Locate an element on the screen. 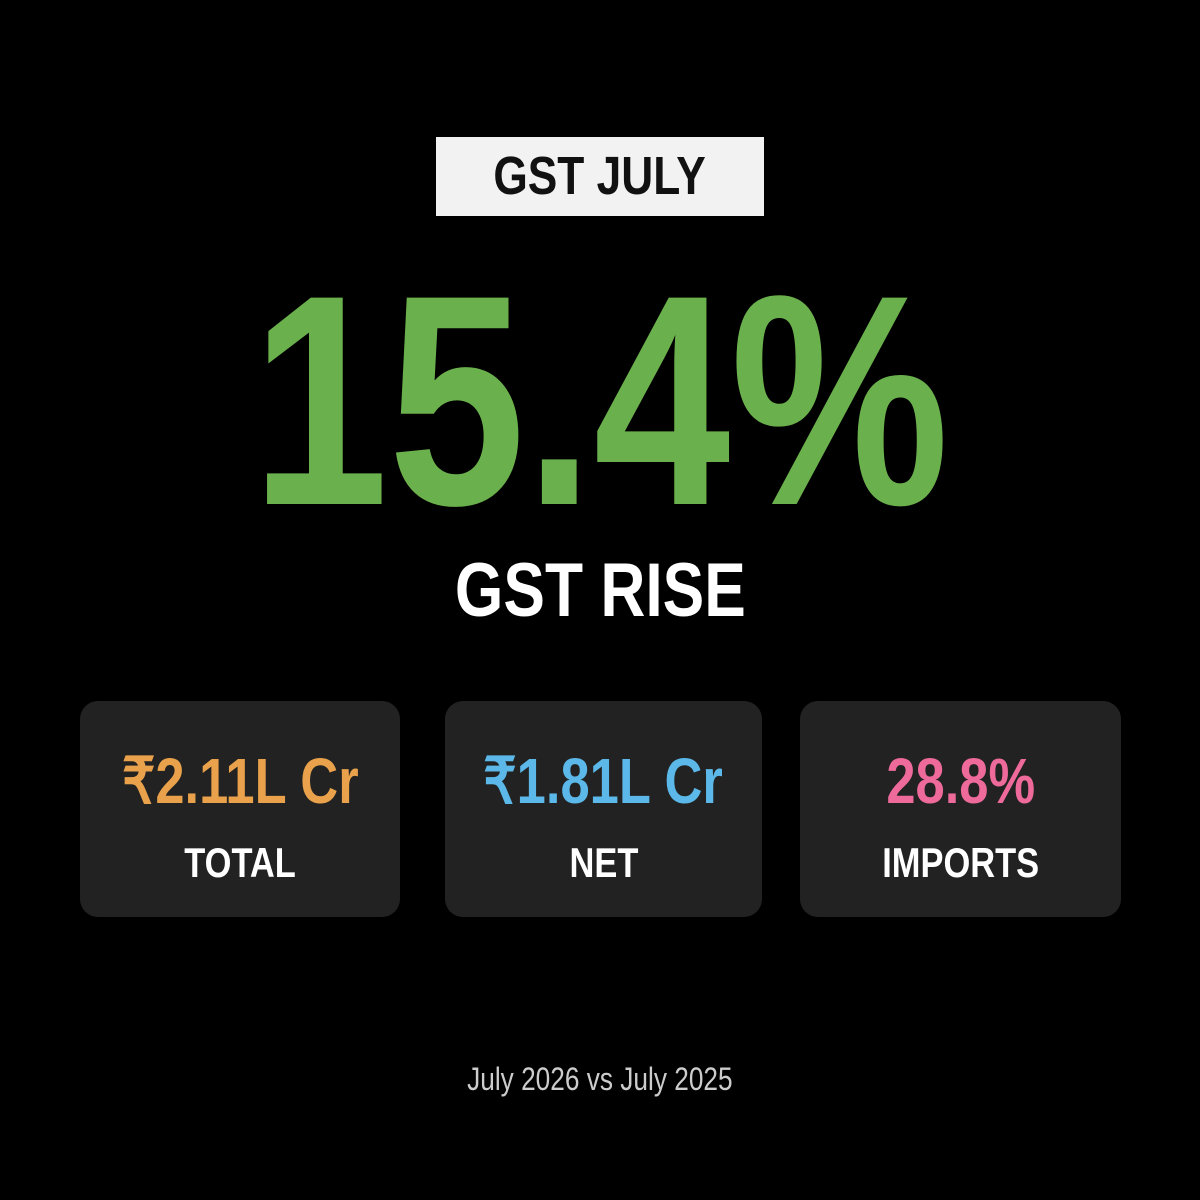 Image resolution: width=1200 pixels, height=1200 pixels. card-label-text: TOTAL is located at coordinates (240, 862).